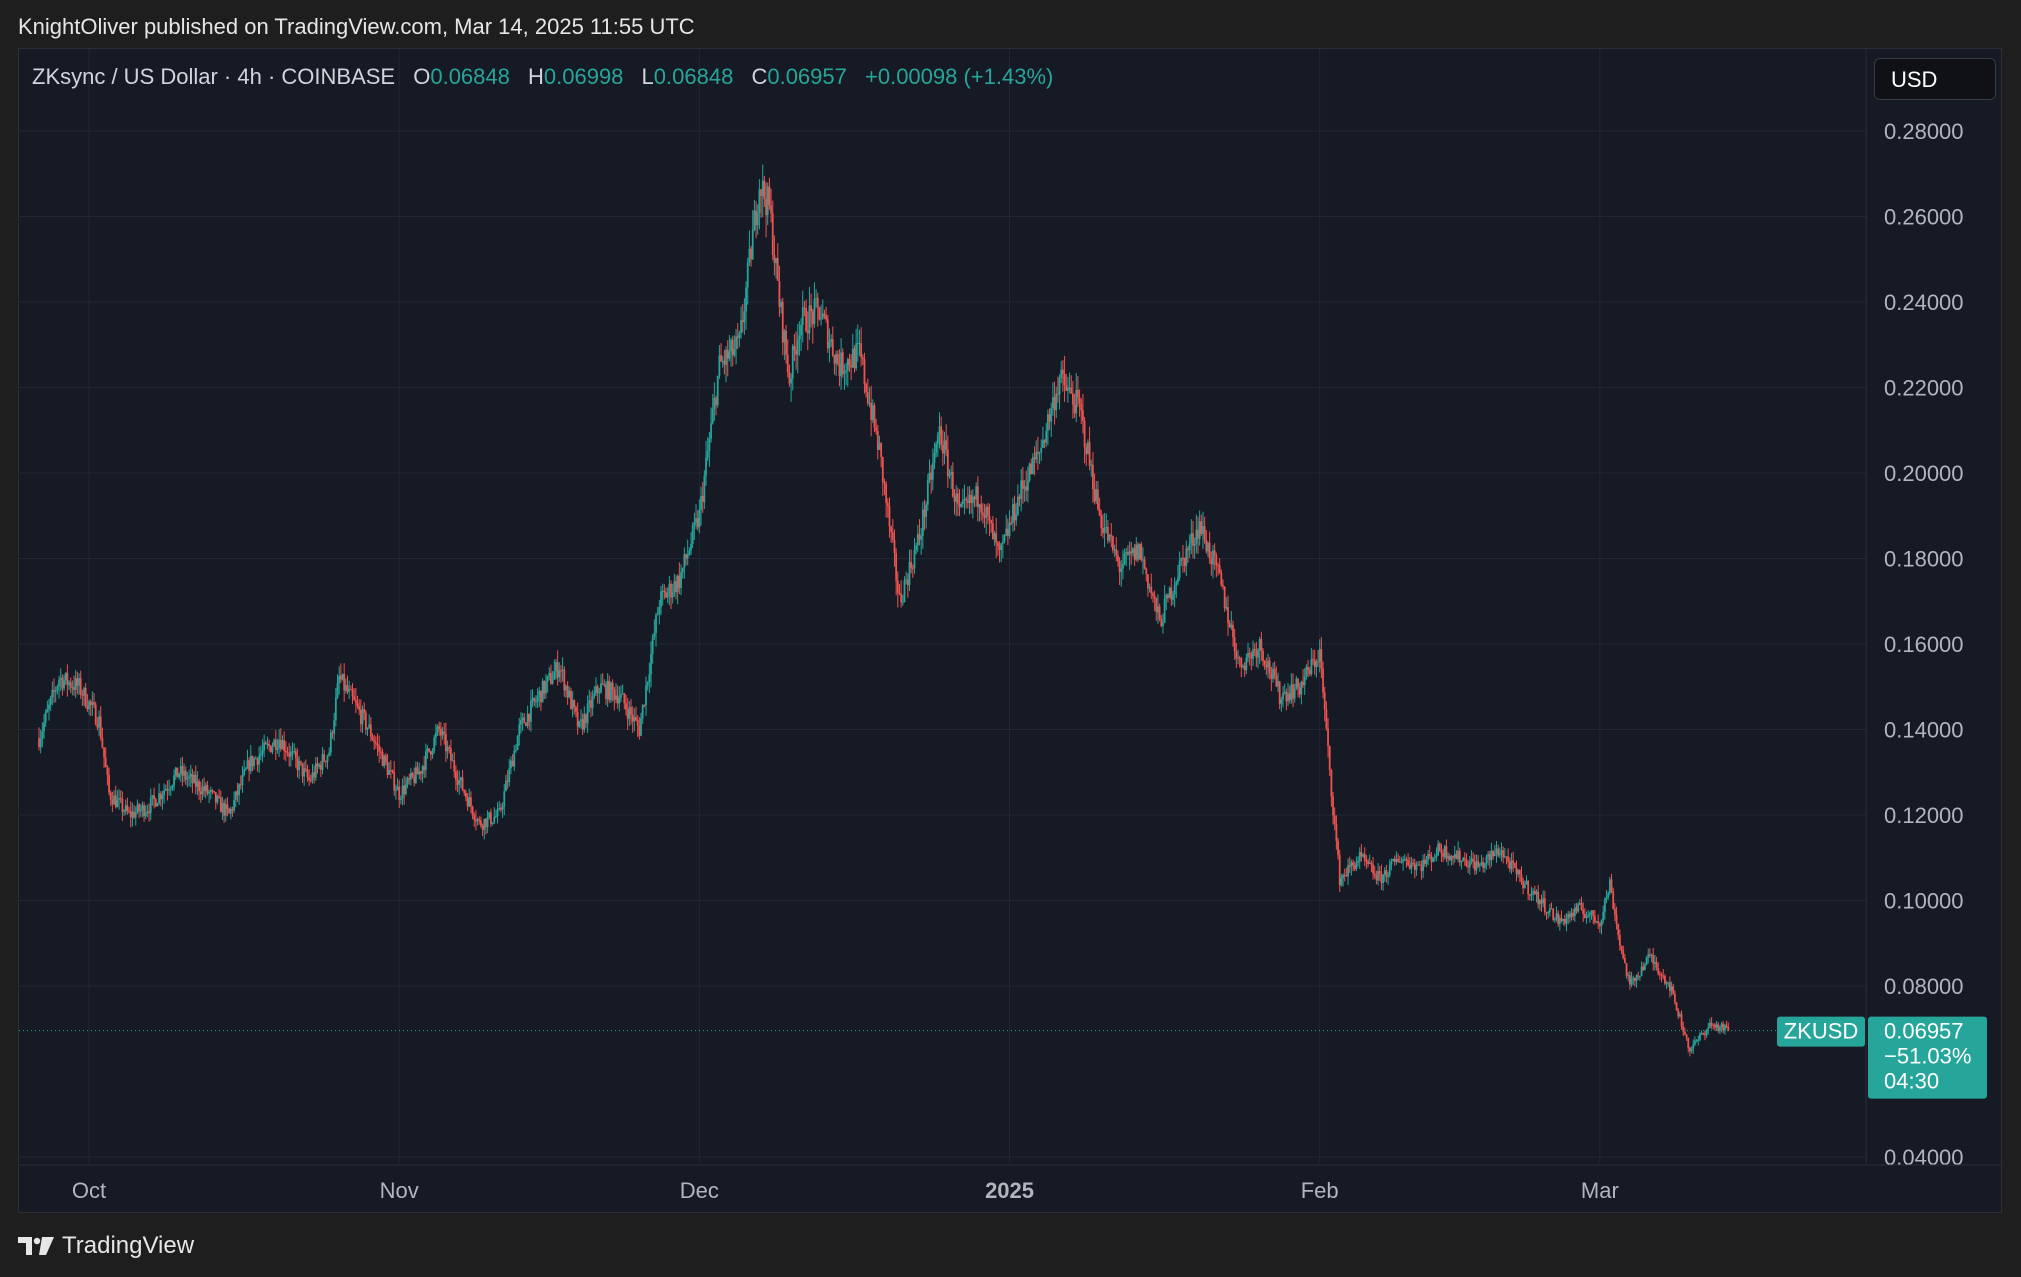 Image resolution: width=2021 pixels, height=1277 pixels. I want to click on y-tick-label: 0.22000, so click(1924, 388).